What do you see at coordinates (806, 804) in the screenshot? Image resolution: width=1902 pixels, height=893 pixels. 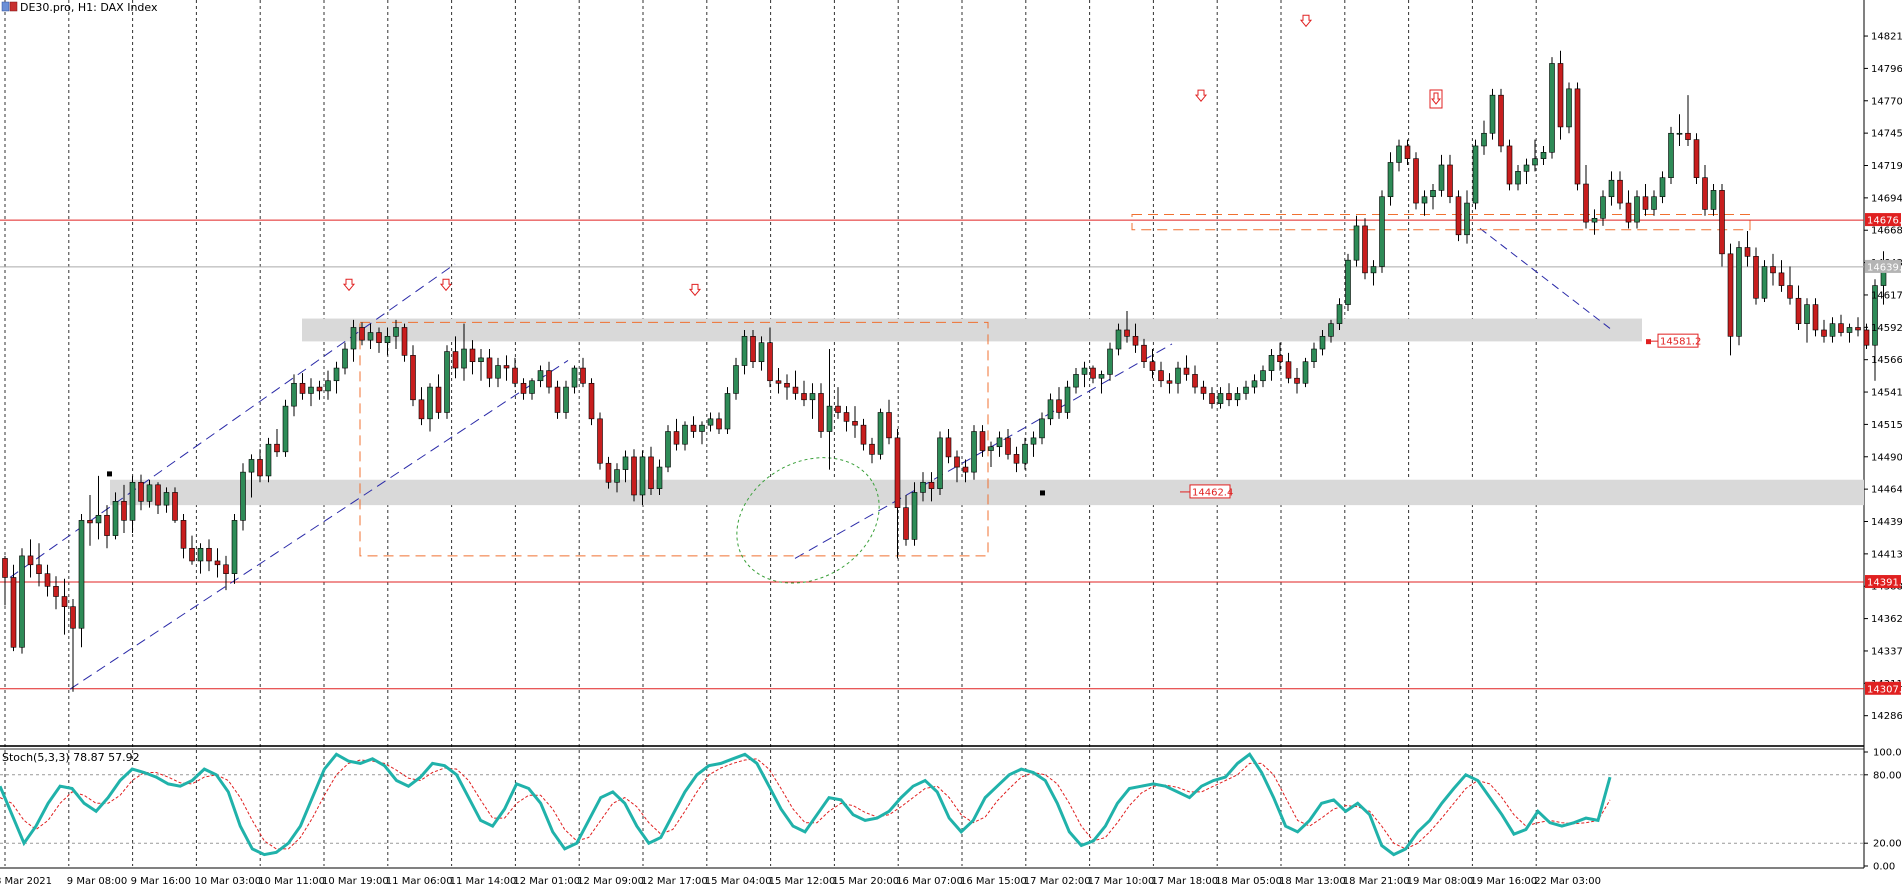 I see `stoch-main-line` at bounding box center [806, 804].